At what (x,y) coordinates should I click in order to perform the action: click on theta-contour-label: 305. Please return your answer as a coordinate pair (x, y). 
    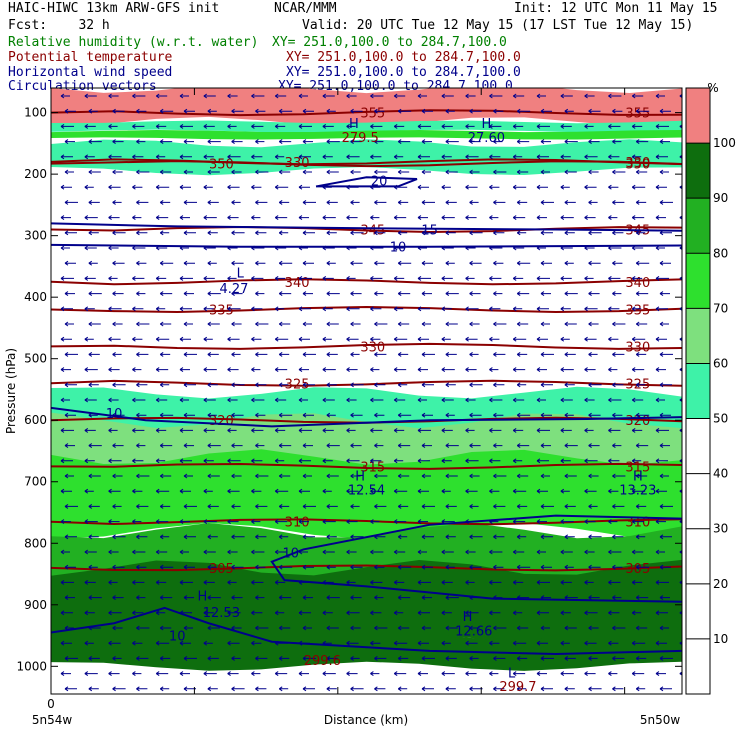
    Looking at the image, I should click on (221, 569).